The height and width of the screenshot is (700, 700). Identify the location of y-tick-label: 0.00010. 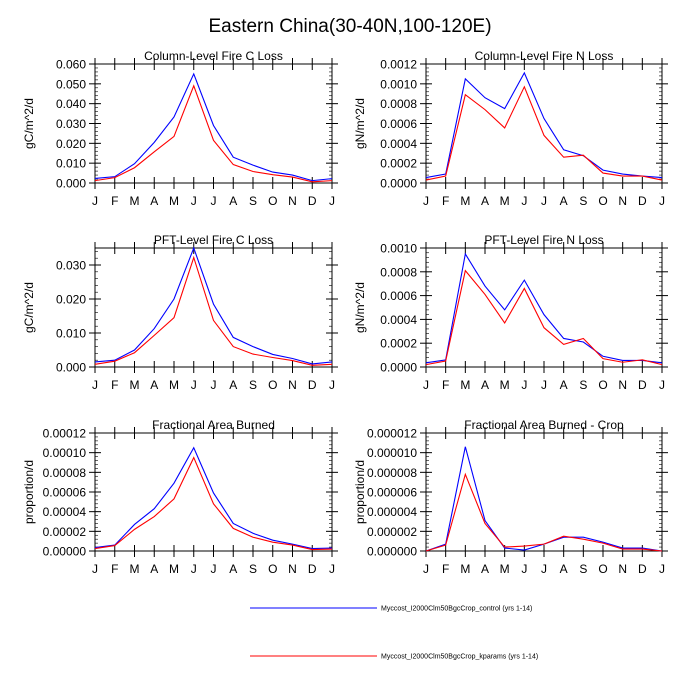
(65, 453).